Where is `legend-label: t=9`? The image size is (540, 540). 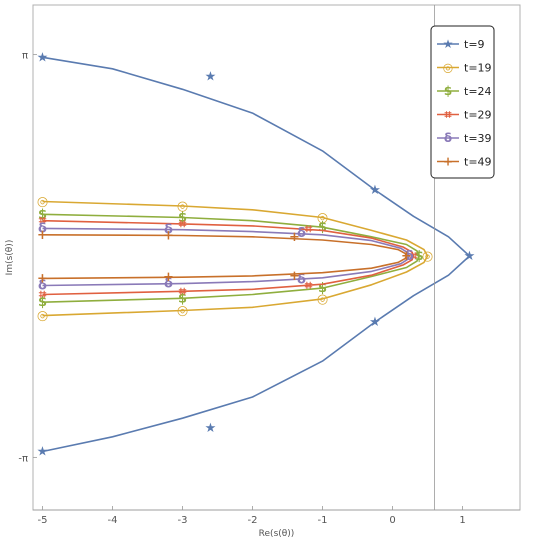
legend-label: t=9 is located at coordinates (474, 44).